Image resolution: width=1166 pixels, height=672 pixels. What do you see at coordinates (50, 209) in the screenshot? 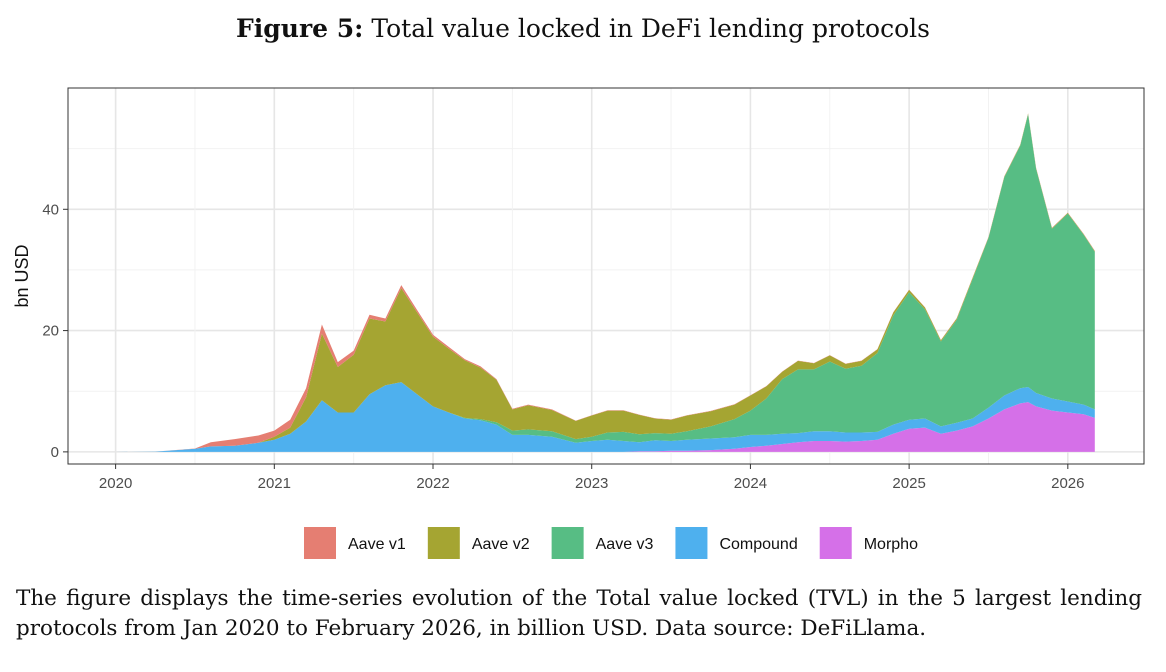
I see `y-tick-label: 40` at bounding box center [50, 209].